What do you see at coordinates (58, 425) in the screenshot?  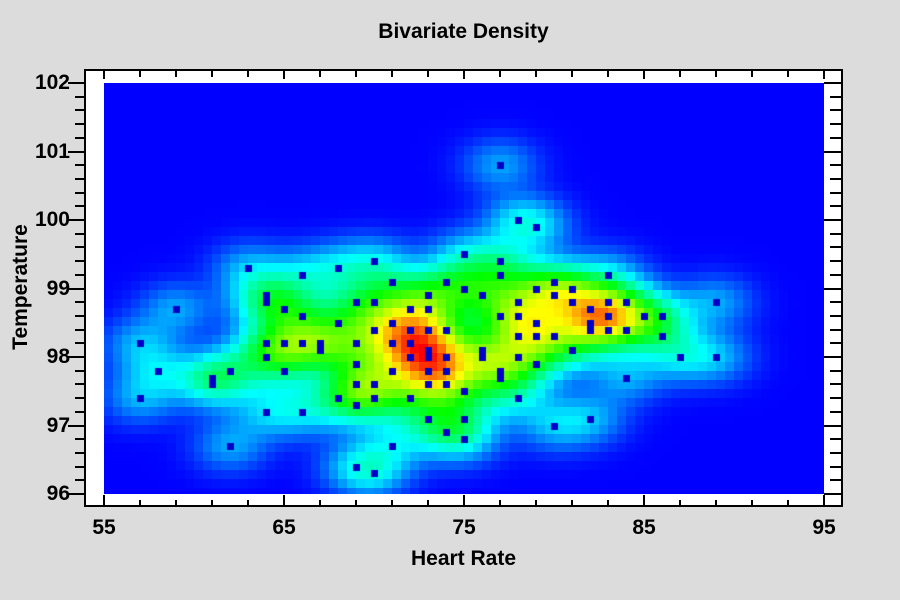 I see `y-tick-label: 97` at bounding box center [58, 425].